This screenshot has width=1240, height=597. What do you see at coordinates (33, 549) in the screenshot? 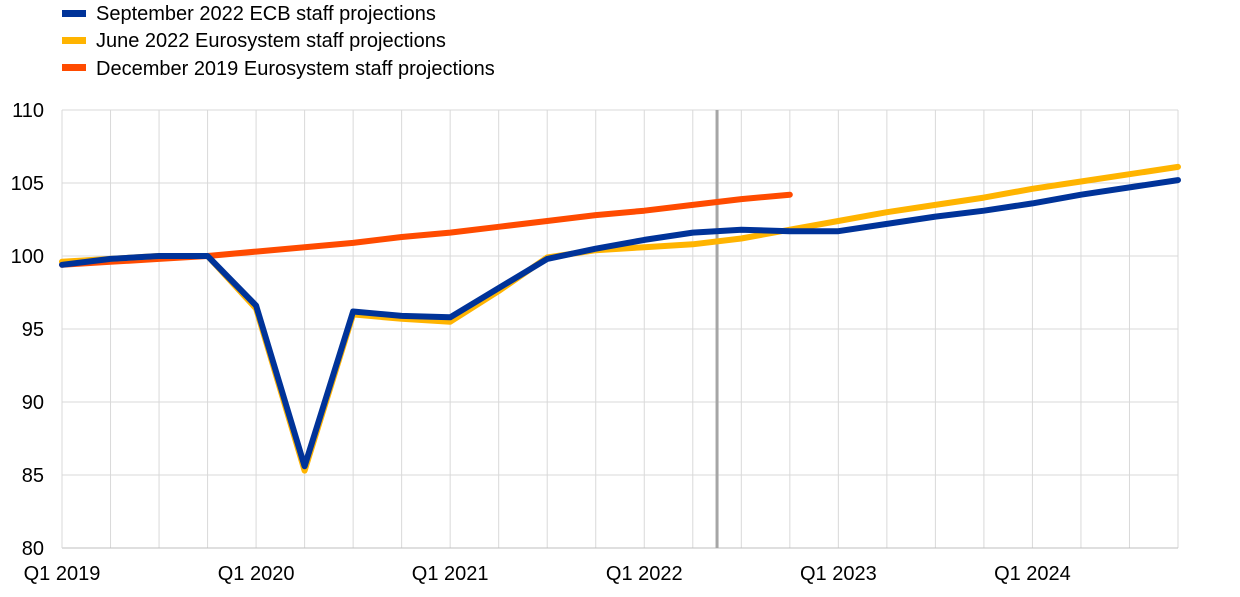
I see `y-tick-label: 80` at bounding box center [33, 549].